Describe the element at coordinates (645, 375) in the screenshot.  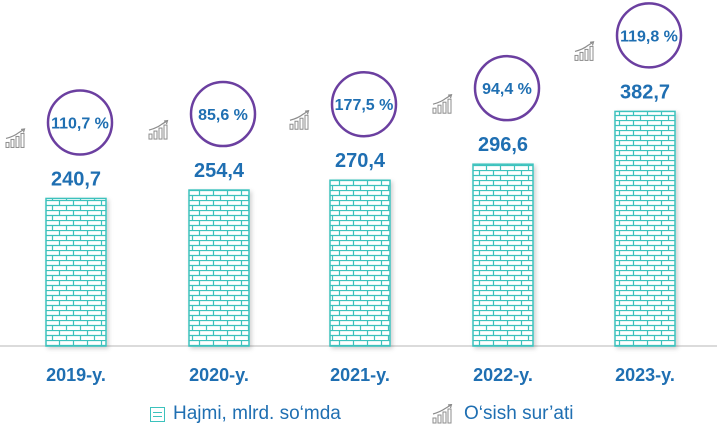
I see `x-tick-label: 2023-y.` at that location.